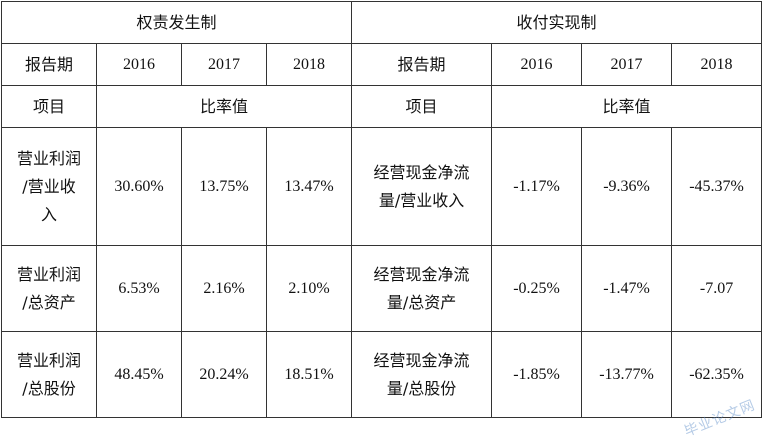 The height and width of the screenshot is (441, 764). What do you see at coordinates (224, 288) in the screenshot?
I see `accrual-value-cell: 2.16%` at bounding box center [224, 288].